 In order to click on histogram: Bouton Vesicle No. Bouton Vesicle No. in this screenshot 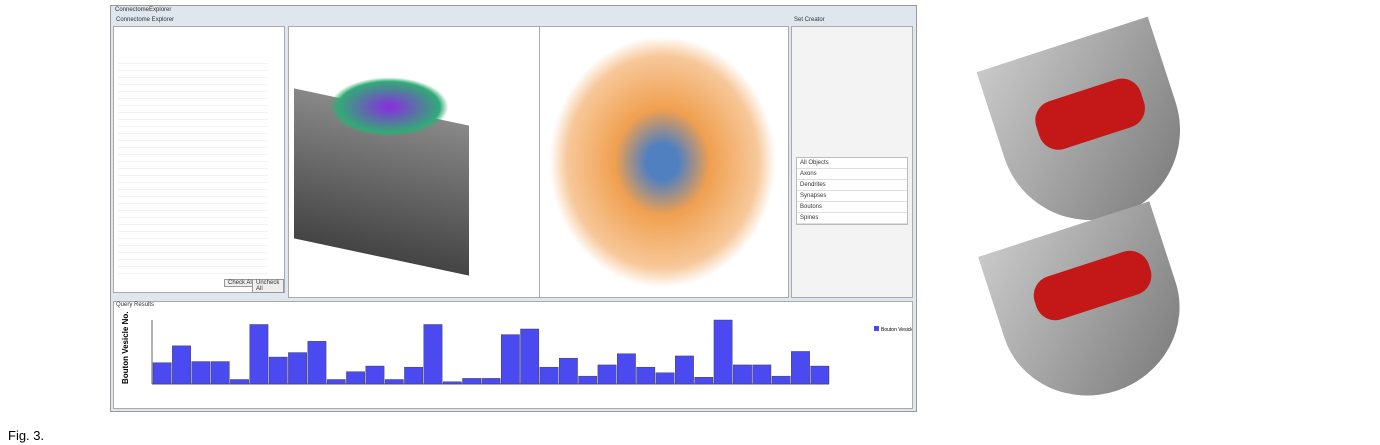, I will do `click(516, 348)`.